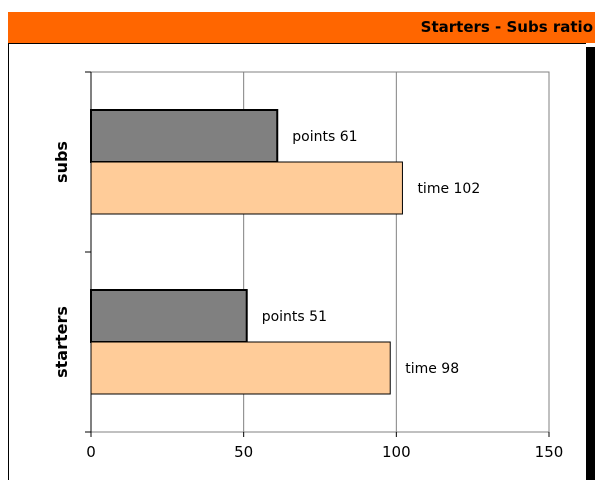  I want to click on x-tick-label: 50, so click(243, 452).